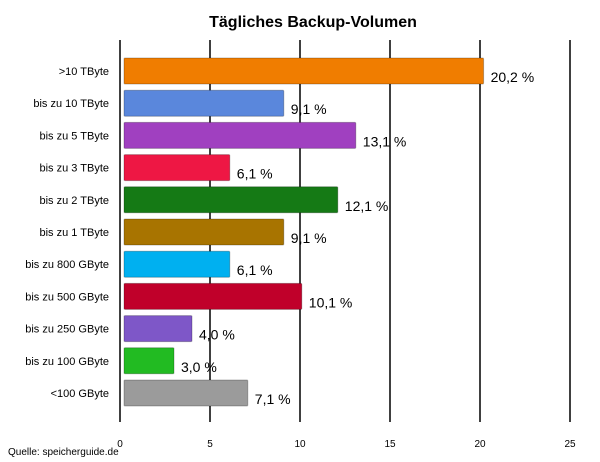 The height and width of the screenshot is (462, 600). What do you see at coordinates (513, 77) in the screenshot?
I see `value-label: 20,2 %` at bounding box center [513, 77].